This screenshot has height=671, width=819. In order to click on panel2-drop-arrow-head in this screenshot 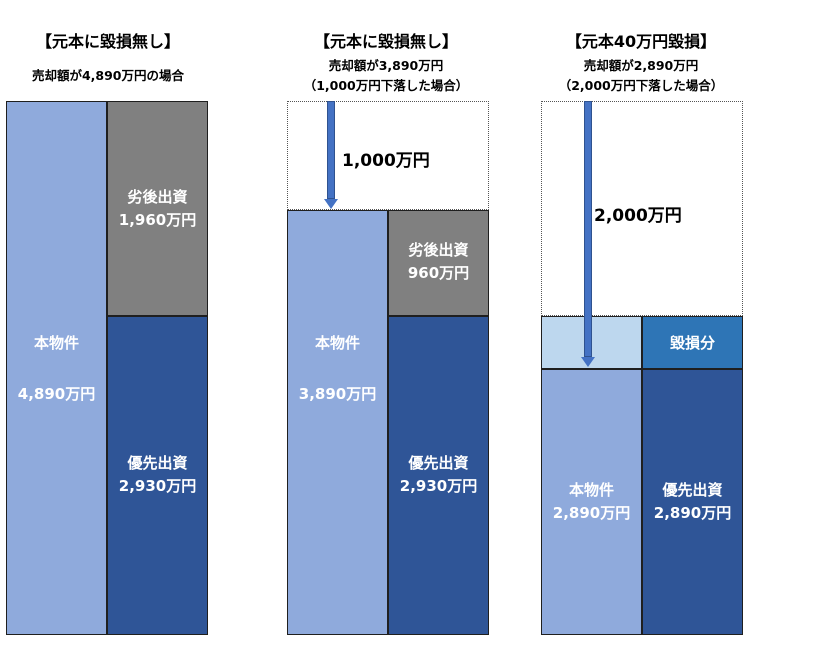, I will do `click(331, 204)`.